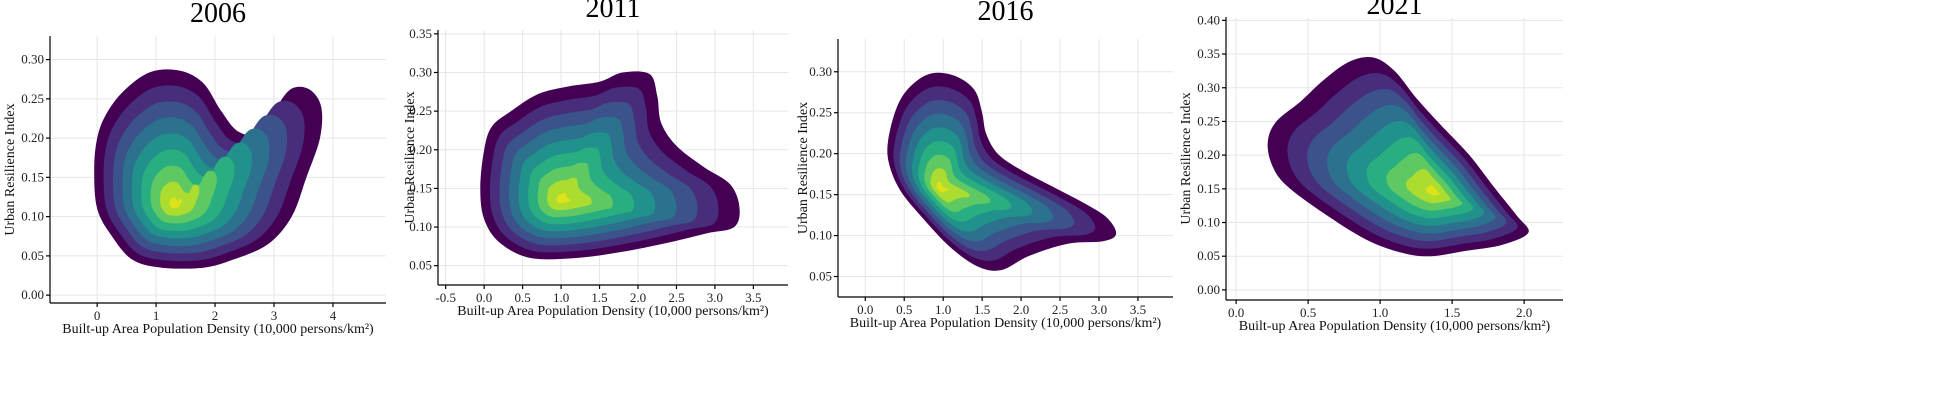 Image resolution: width=1949 pixels, height=409 pixels. I want to click on x-tick-label: 3, so click(274, 315).